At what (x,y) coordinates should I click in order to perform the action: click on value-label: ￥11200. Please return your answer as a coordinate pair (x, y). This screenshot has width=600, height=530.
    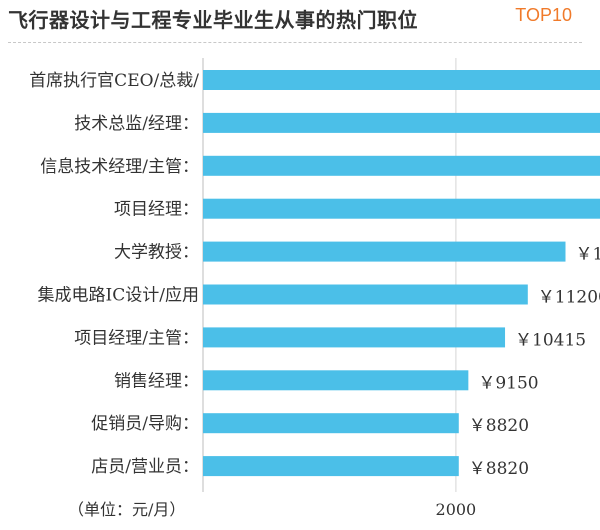
    Looking at the image, I should click on (569, 298).